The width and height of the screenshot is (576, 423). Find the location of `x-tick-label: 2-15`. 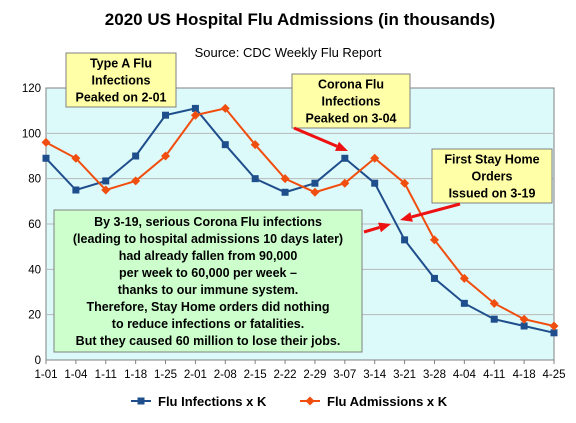

x-tick-label: 2-15 is located at coordinates (255, 375).